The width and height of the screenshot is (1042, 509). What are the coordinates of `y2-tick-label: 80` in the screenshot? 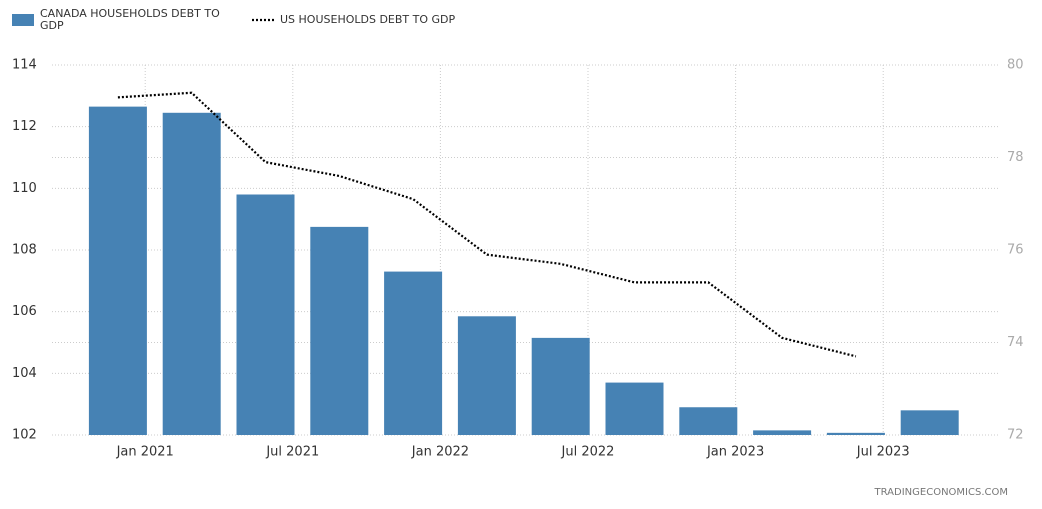 It's located at (1015, 65).